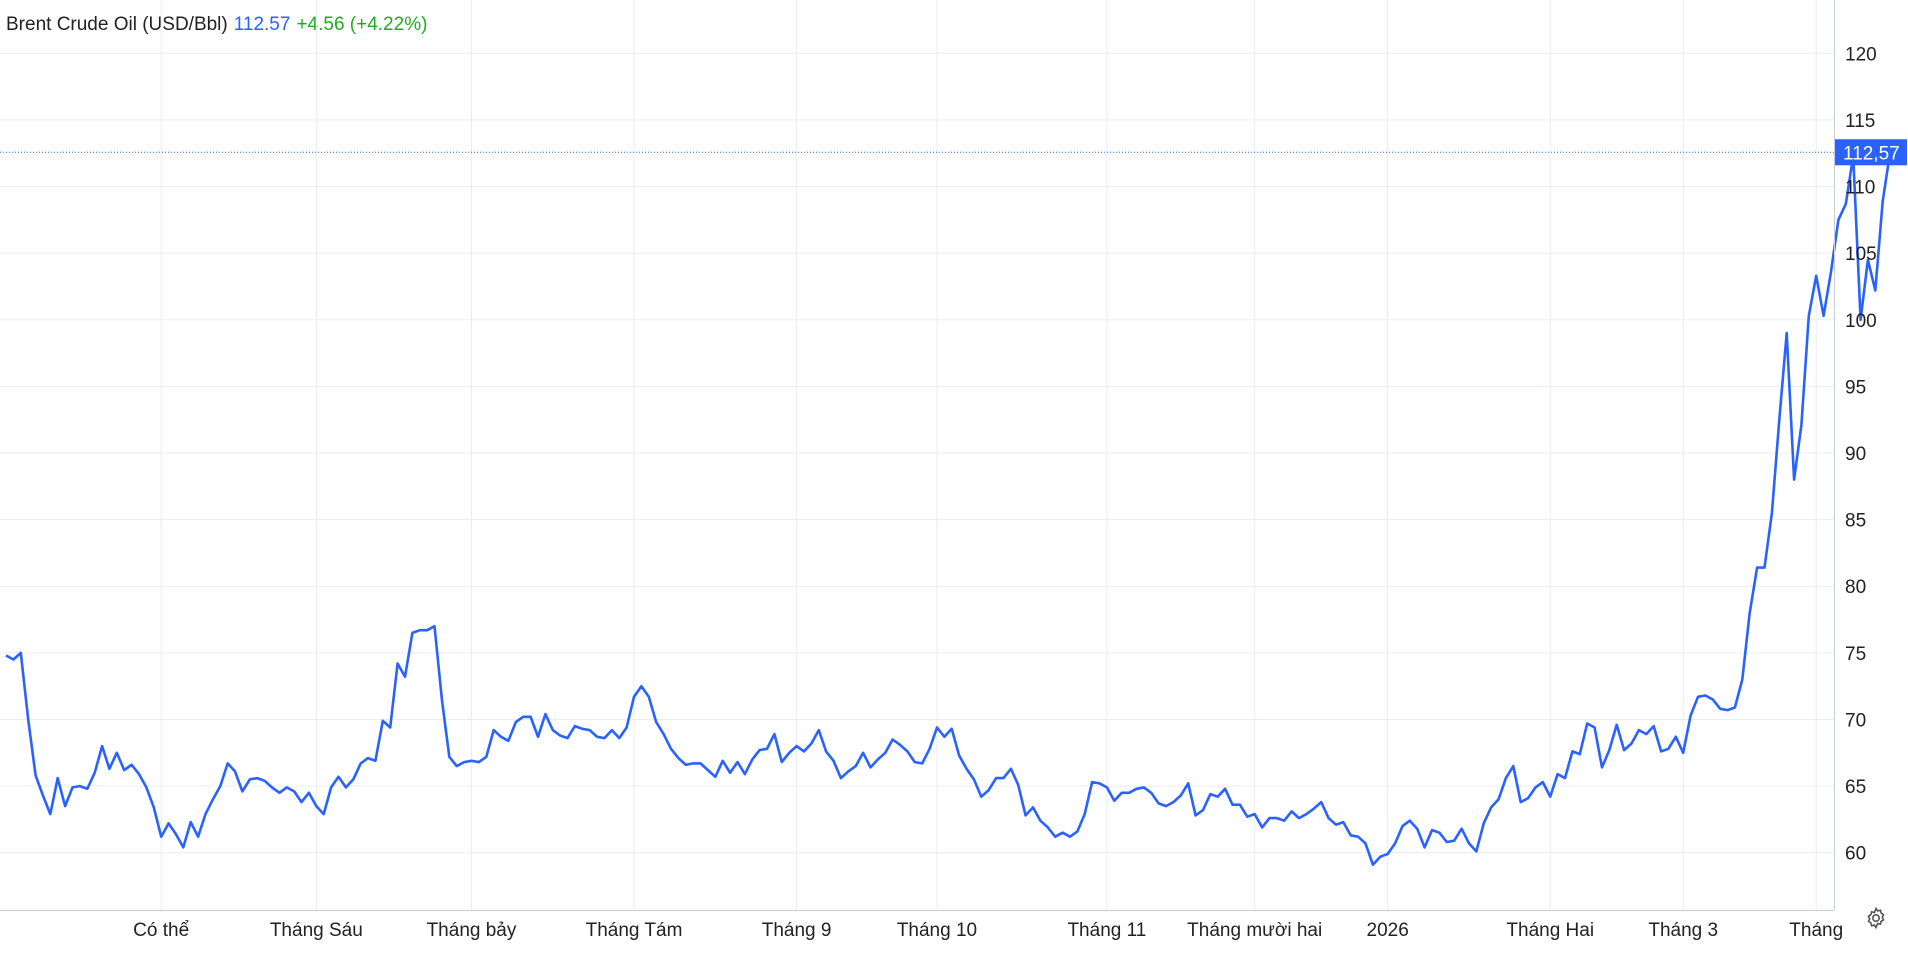  Describe the element at coordinates (1861, 54) in the screenshot. I see `y-tick-label: 120` at that location.